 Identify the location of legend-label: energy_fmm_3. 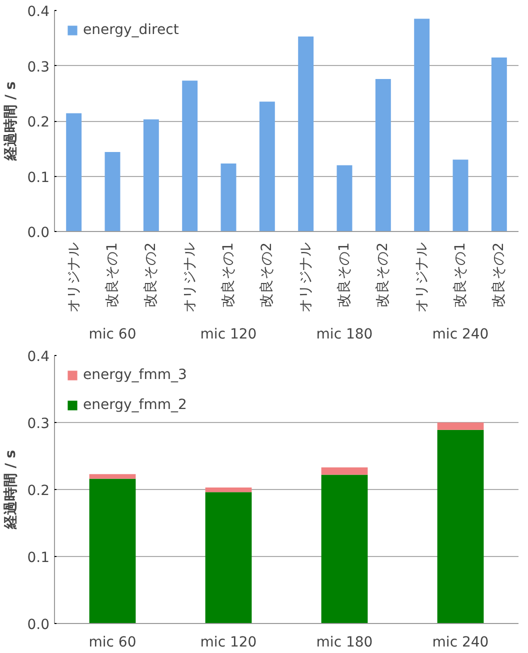
(135, 375).